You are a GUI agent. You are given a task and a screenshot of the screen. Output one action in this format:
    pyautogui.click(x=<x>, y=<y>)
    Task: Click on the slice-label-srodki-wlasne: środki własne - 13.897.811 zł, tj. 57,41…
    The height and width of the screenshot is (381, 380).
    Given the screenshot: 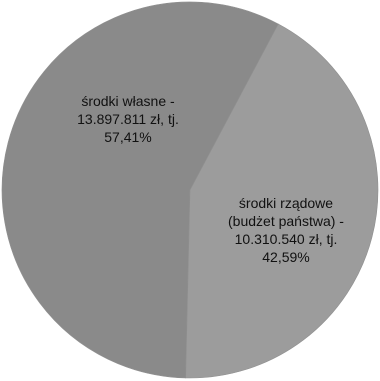 What is the action you would take?
    pyautogui.click(x=128, y=119)
    